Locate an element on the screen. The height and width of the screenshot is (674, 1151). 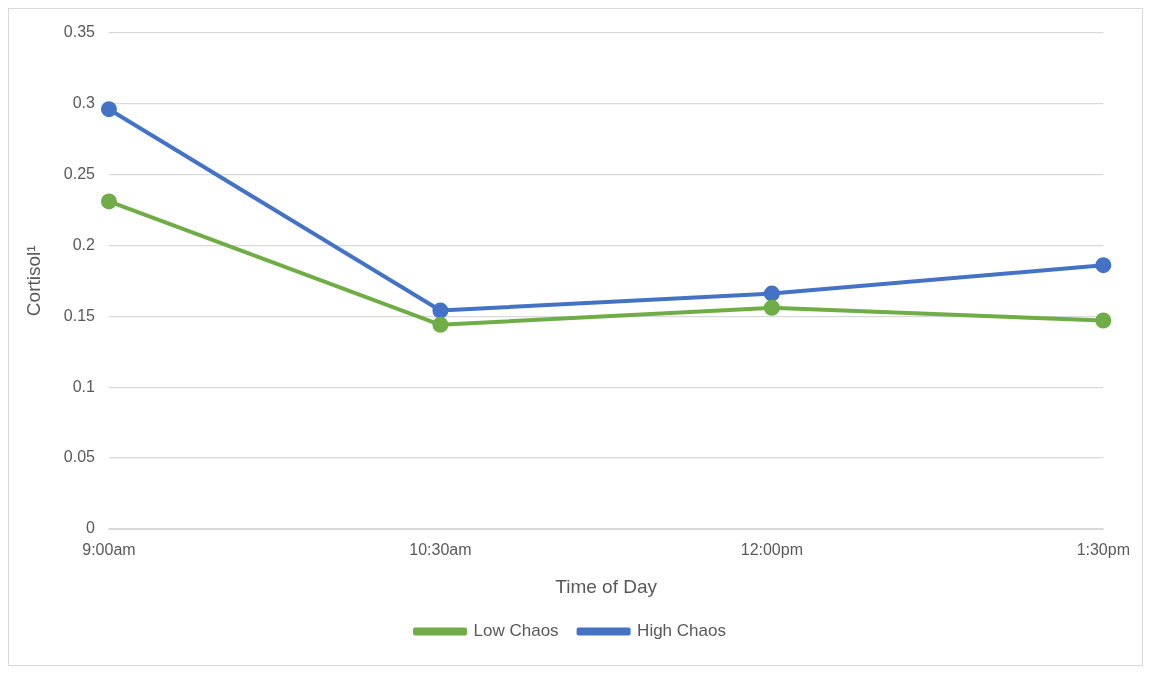
x-tick-label: 9:00am is located at coordinates (109, 550).